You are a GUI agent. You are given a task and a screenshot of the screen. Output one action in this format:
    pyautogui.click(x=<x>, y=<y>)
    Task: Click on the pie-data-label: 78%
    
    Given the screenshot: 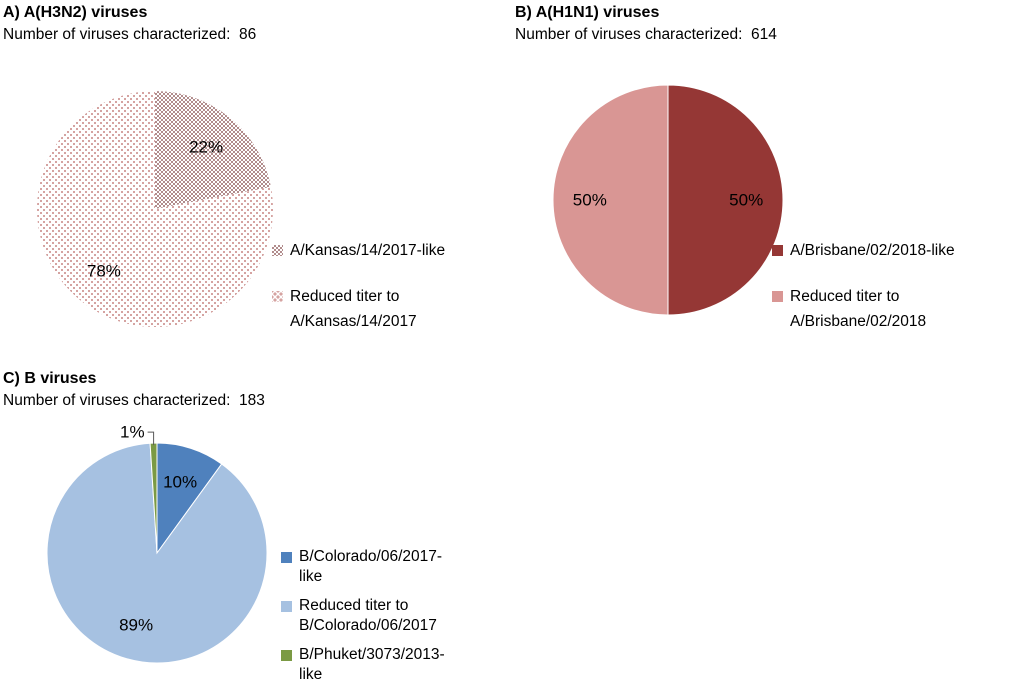 What is the action you would take?
    pyautogui.click(x=104, y=270)
    